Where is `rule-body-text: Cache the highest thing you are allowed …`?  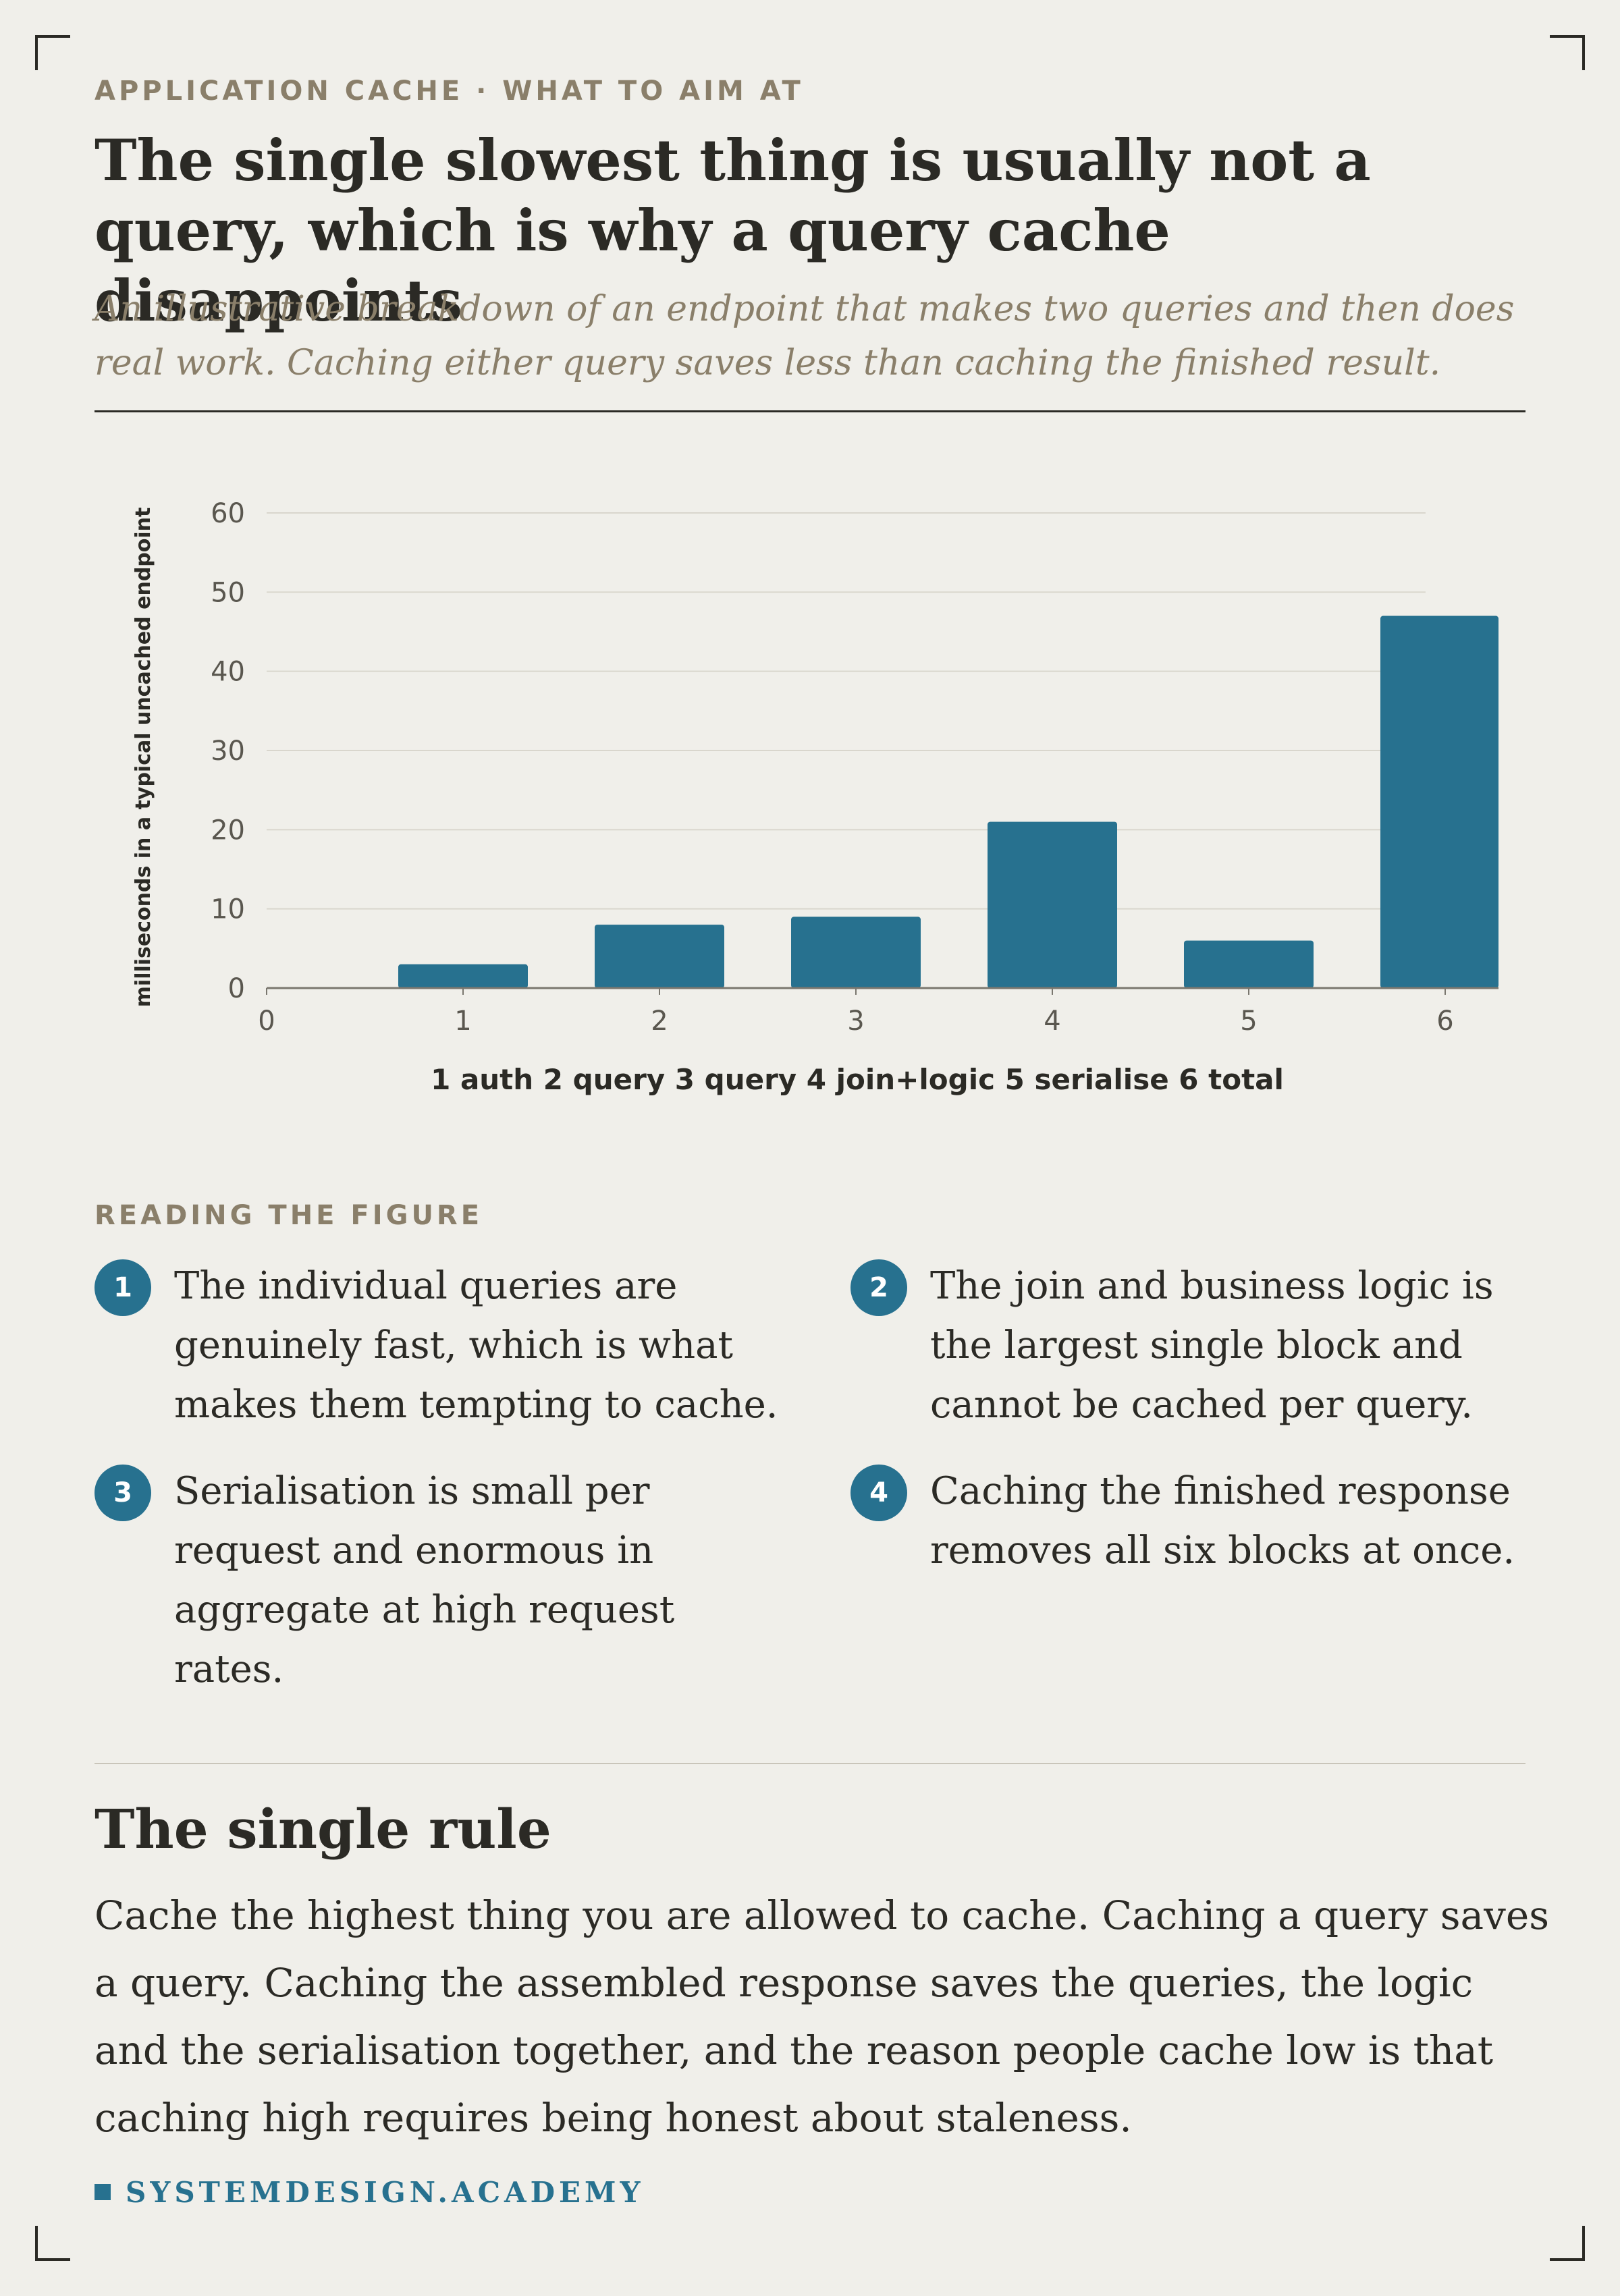
rule-body-text: Cache the highest thing you are allowed … is located at coordinates (821, 2017).